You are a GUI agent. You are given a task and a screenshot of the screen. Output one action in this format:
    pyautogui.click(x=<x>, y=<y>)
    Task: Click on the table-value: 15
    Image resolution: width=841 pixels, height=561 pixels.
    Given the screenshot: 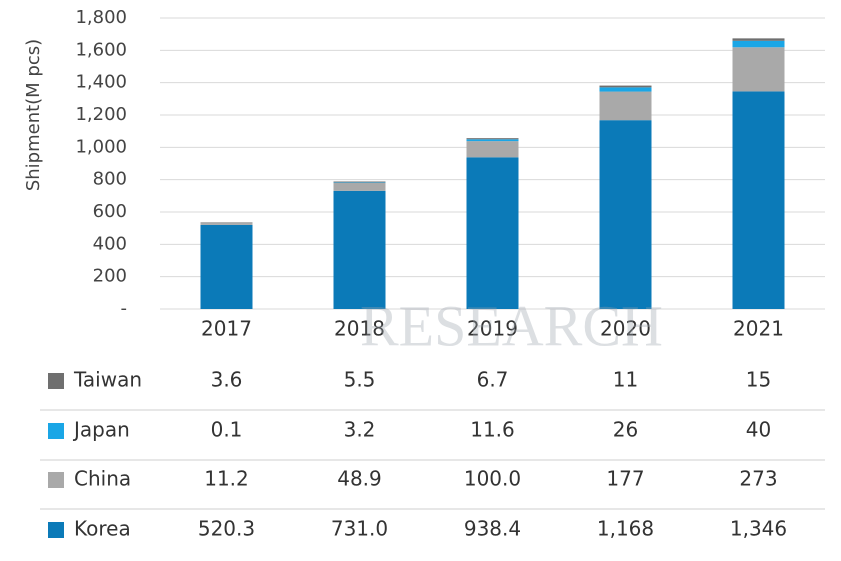 What is the action you would take?
    pyautogui.click(x=758, y=380)
    